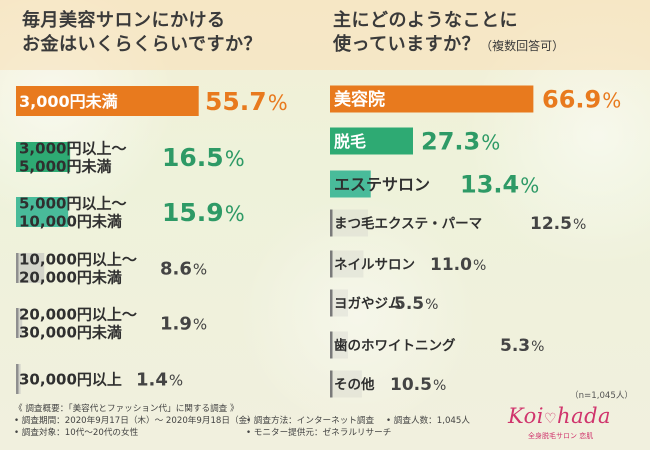 Image resolution: width=650 pixels, height=450 pixels. What do you see at coordinates (183, 268) in the screenshot?
I see `spending-value-label: 8.6%` at bounding box center [183, 268].